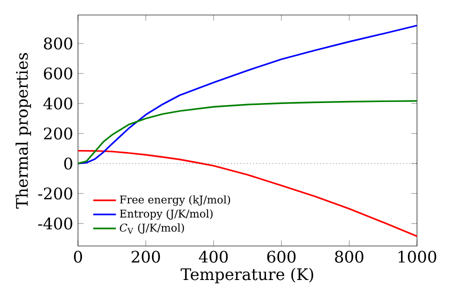 The width and height of the screenshot is (450, 300). I want to click on x-axis-title: Temperature (K), so click(247, 276).